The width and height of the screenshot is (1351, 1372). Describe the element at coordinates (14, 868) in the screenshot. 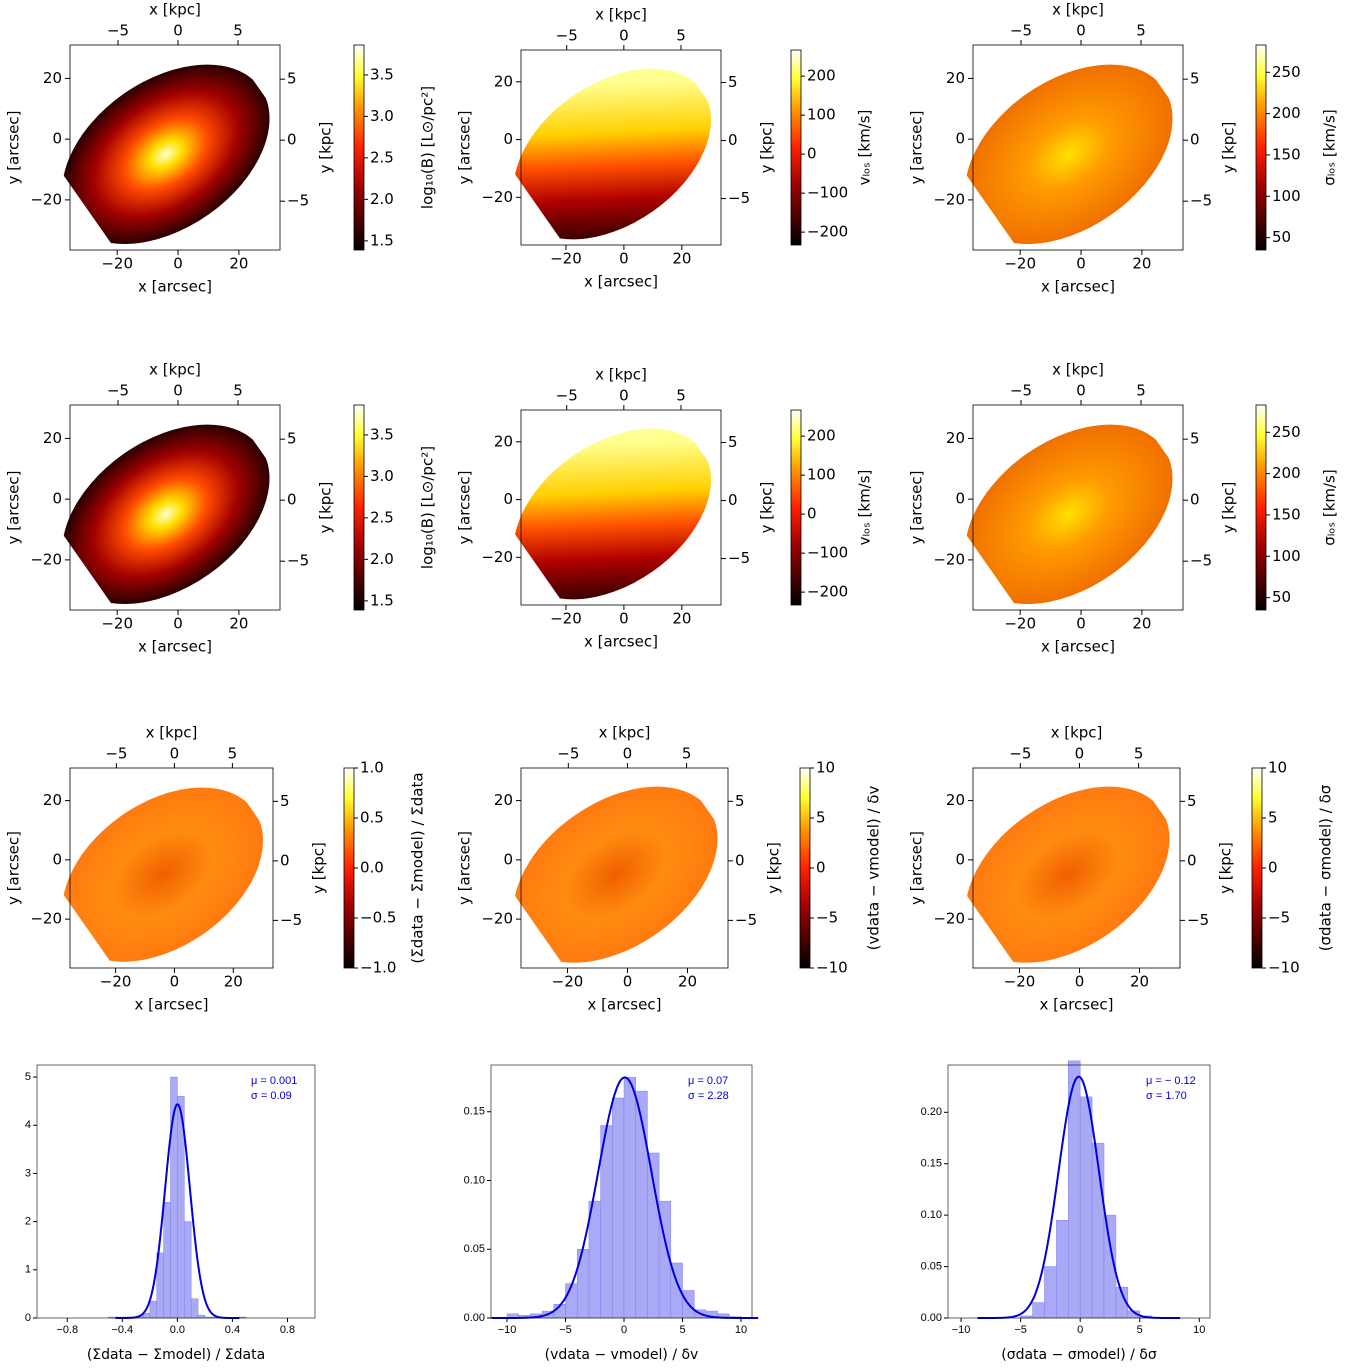

I see `y-label: y [arcsec]` at that location.